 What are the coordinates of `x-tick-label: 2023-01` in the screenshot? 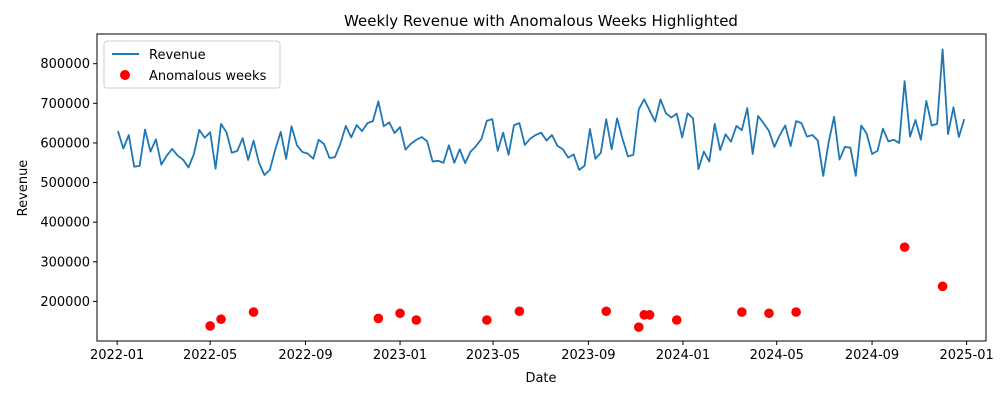 It's located at (400, 355).